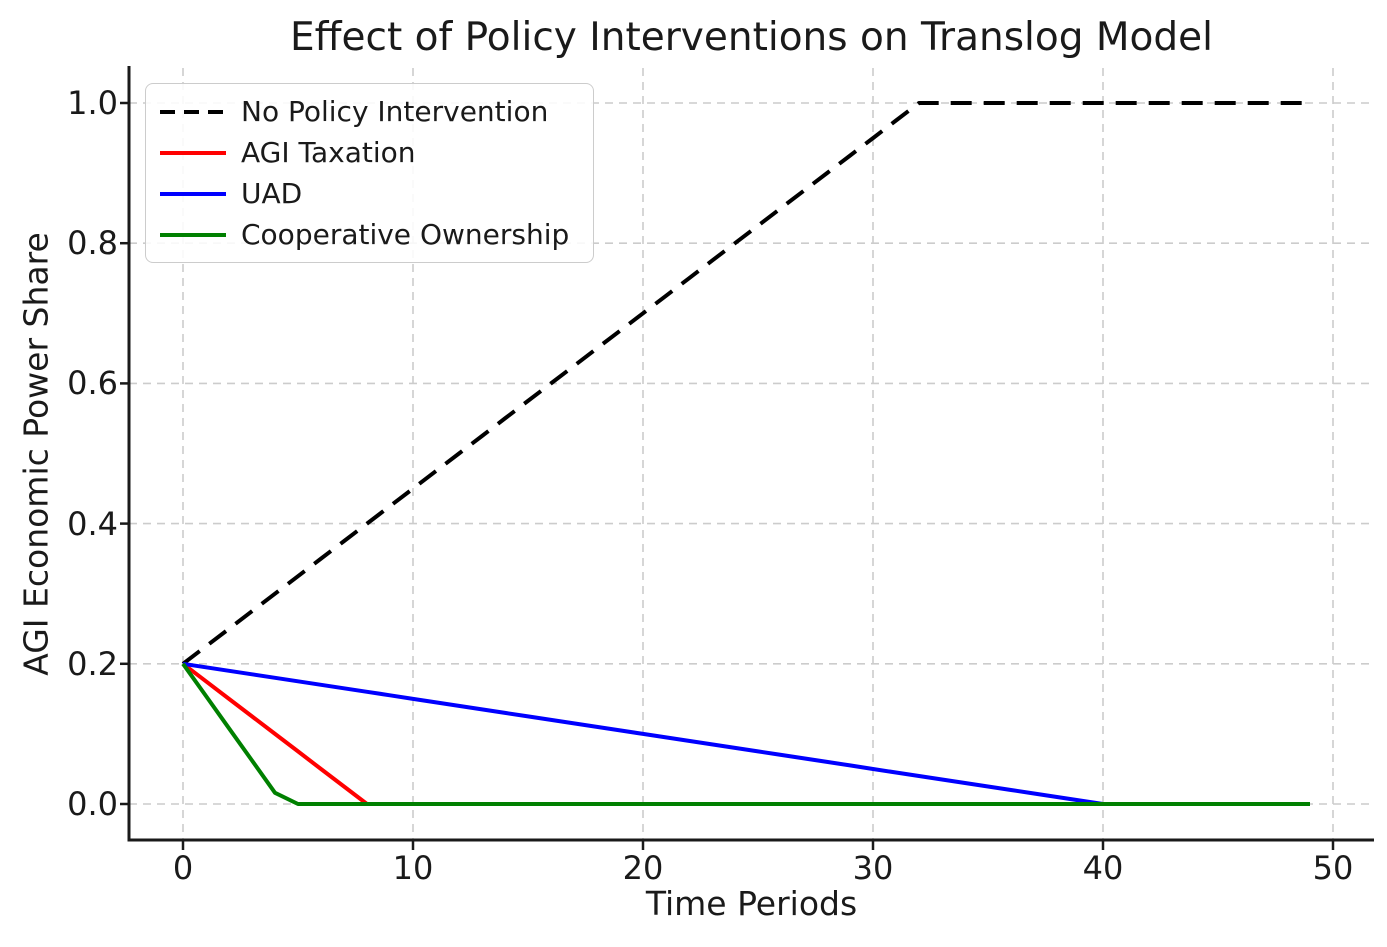  Describe the element at coordinates (36, 454) in the screenshot. I see `y-axis-label: AGI Economic Power Share` at that location.